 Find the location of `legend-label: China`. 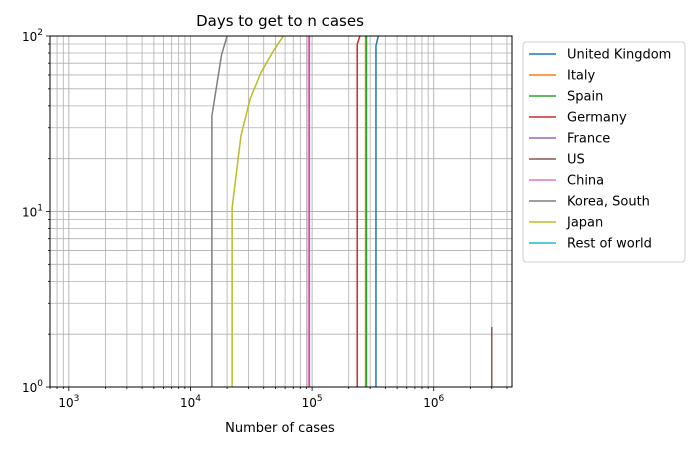

legend-label: China is located at coordinates (585, 181).